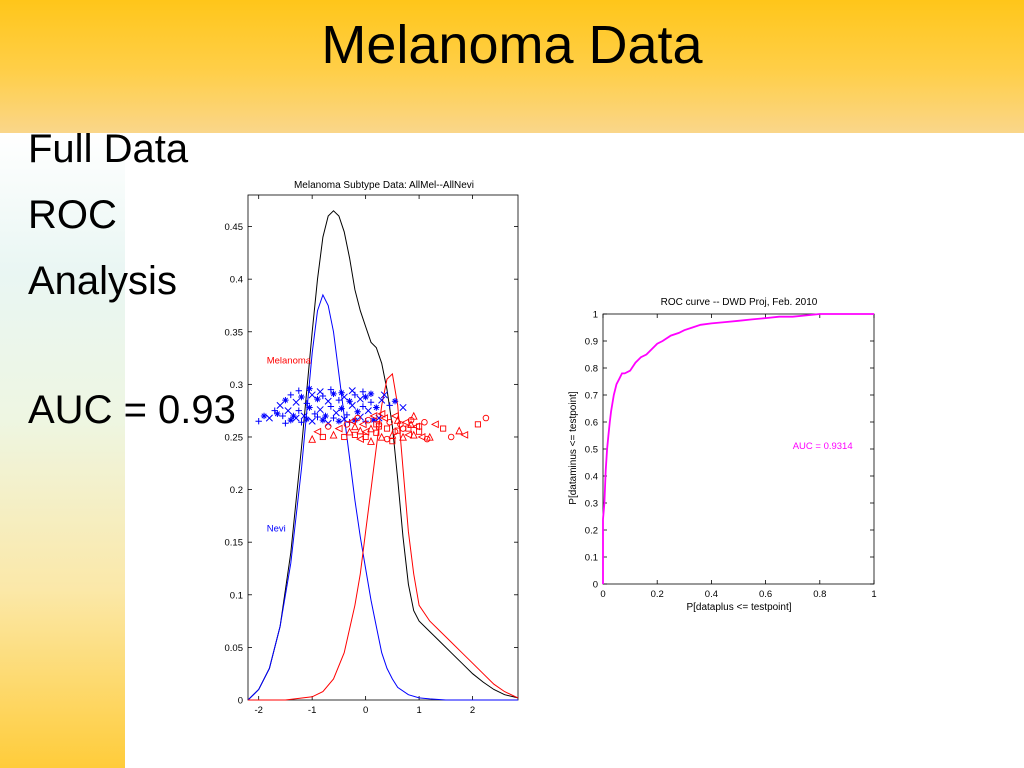 The height and width of the screenshot is (768, 1024). Describe the element at coordinates (591, 423) in the screenshot. I see `roc-plot-ytick-label: 0.6` at that location.